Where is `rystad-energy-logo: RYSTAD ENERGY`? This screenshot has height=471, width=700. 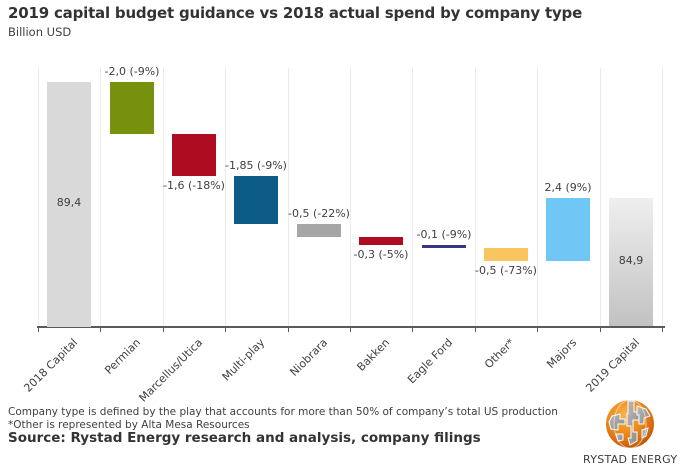
rystad-energy-logo: RYSTAD ENERGY is located at coordinates (630, 432).